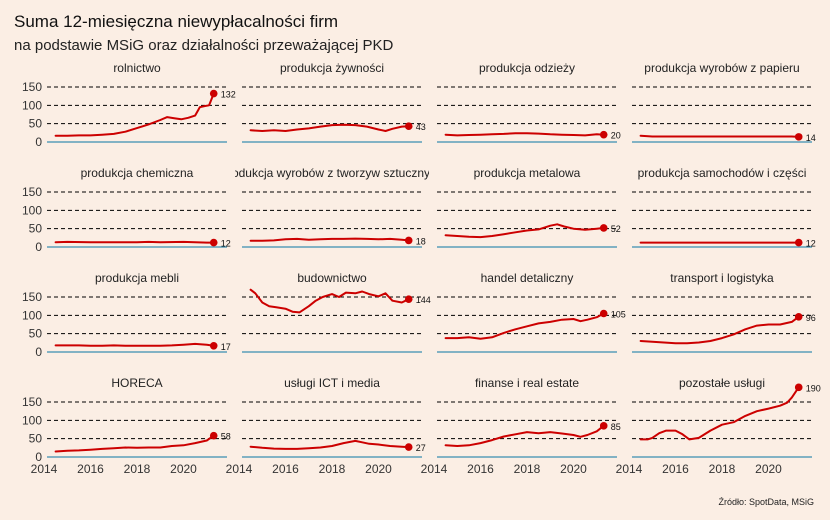 Image resolution: width=830 pixels, height=520 pixels. Describe the element at coordinates (332, 383) in the screenshot. I see `panel-title: usługi ICT i media` at that location.